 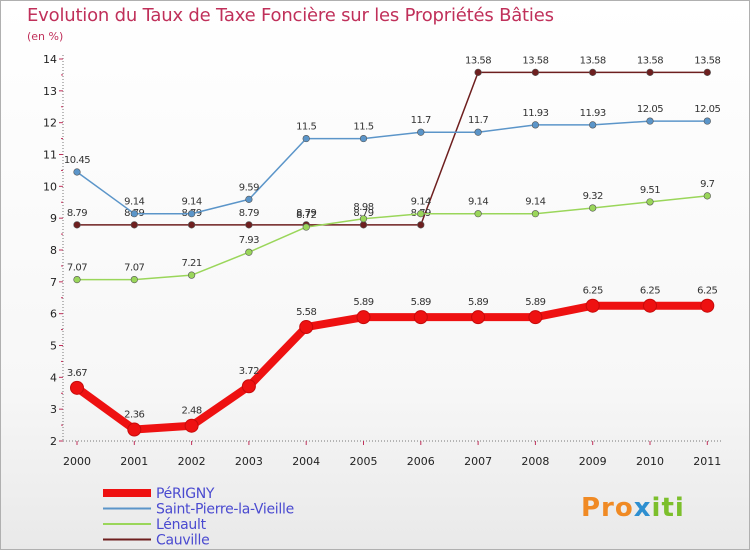 I want to click on proxiti-logo: Proxiti, so click(x=633, y=508).